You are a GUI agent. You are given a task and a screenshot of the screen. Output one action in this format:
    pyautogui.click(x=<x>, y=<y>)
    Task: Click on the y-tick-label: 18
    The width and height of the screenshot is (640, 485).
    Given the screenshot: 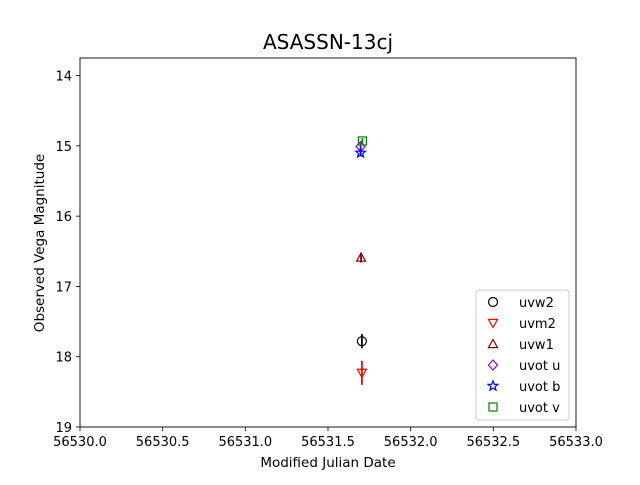 What is the action you would take?
    pyautogui.click(x=63, y=358)
    